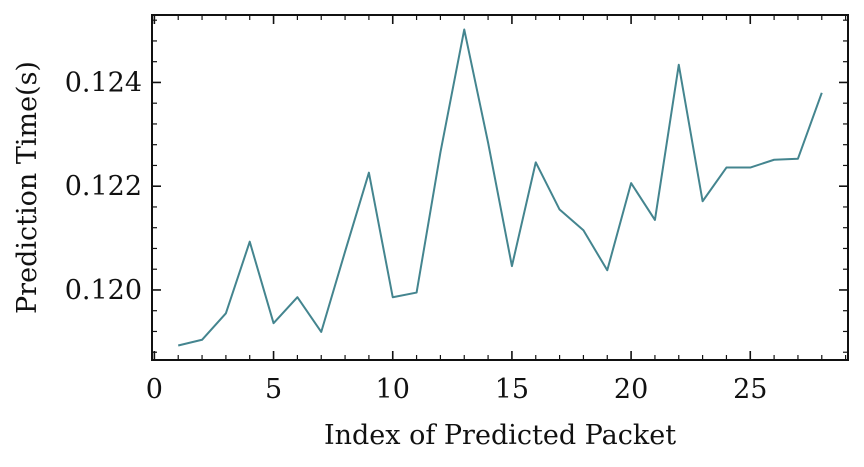 Image resolution: width=864 pixels, height=467 pixels. Describe the element at coordinates (512, 389) in the screenshot. I see `x-tick-label: 15` at that location.